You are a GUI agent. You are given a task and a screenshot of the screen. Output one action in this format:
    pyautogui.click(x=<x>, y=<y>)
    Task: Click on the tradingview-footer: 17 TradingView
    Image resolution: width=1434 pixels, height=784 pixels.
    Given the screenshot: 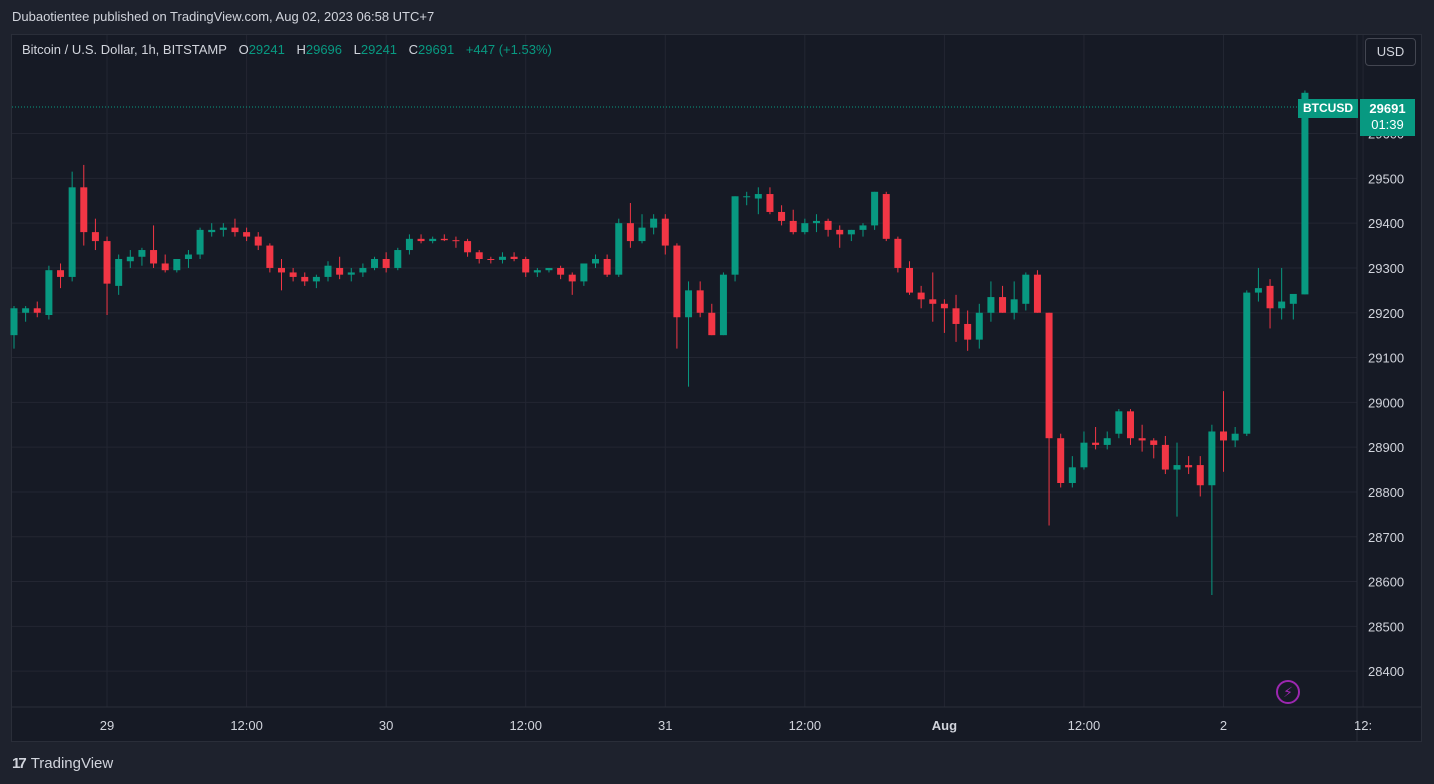 What is the action you would take?
    pyautogui.click(x=62, y=764)
    